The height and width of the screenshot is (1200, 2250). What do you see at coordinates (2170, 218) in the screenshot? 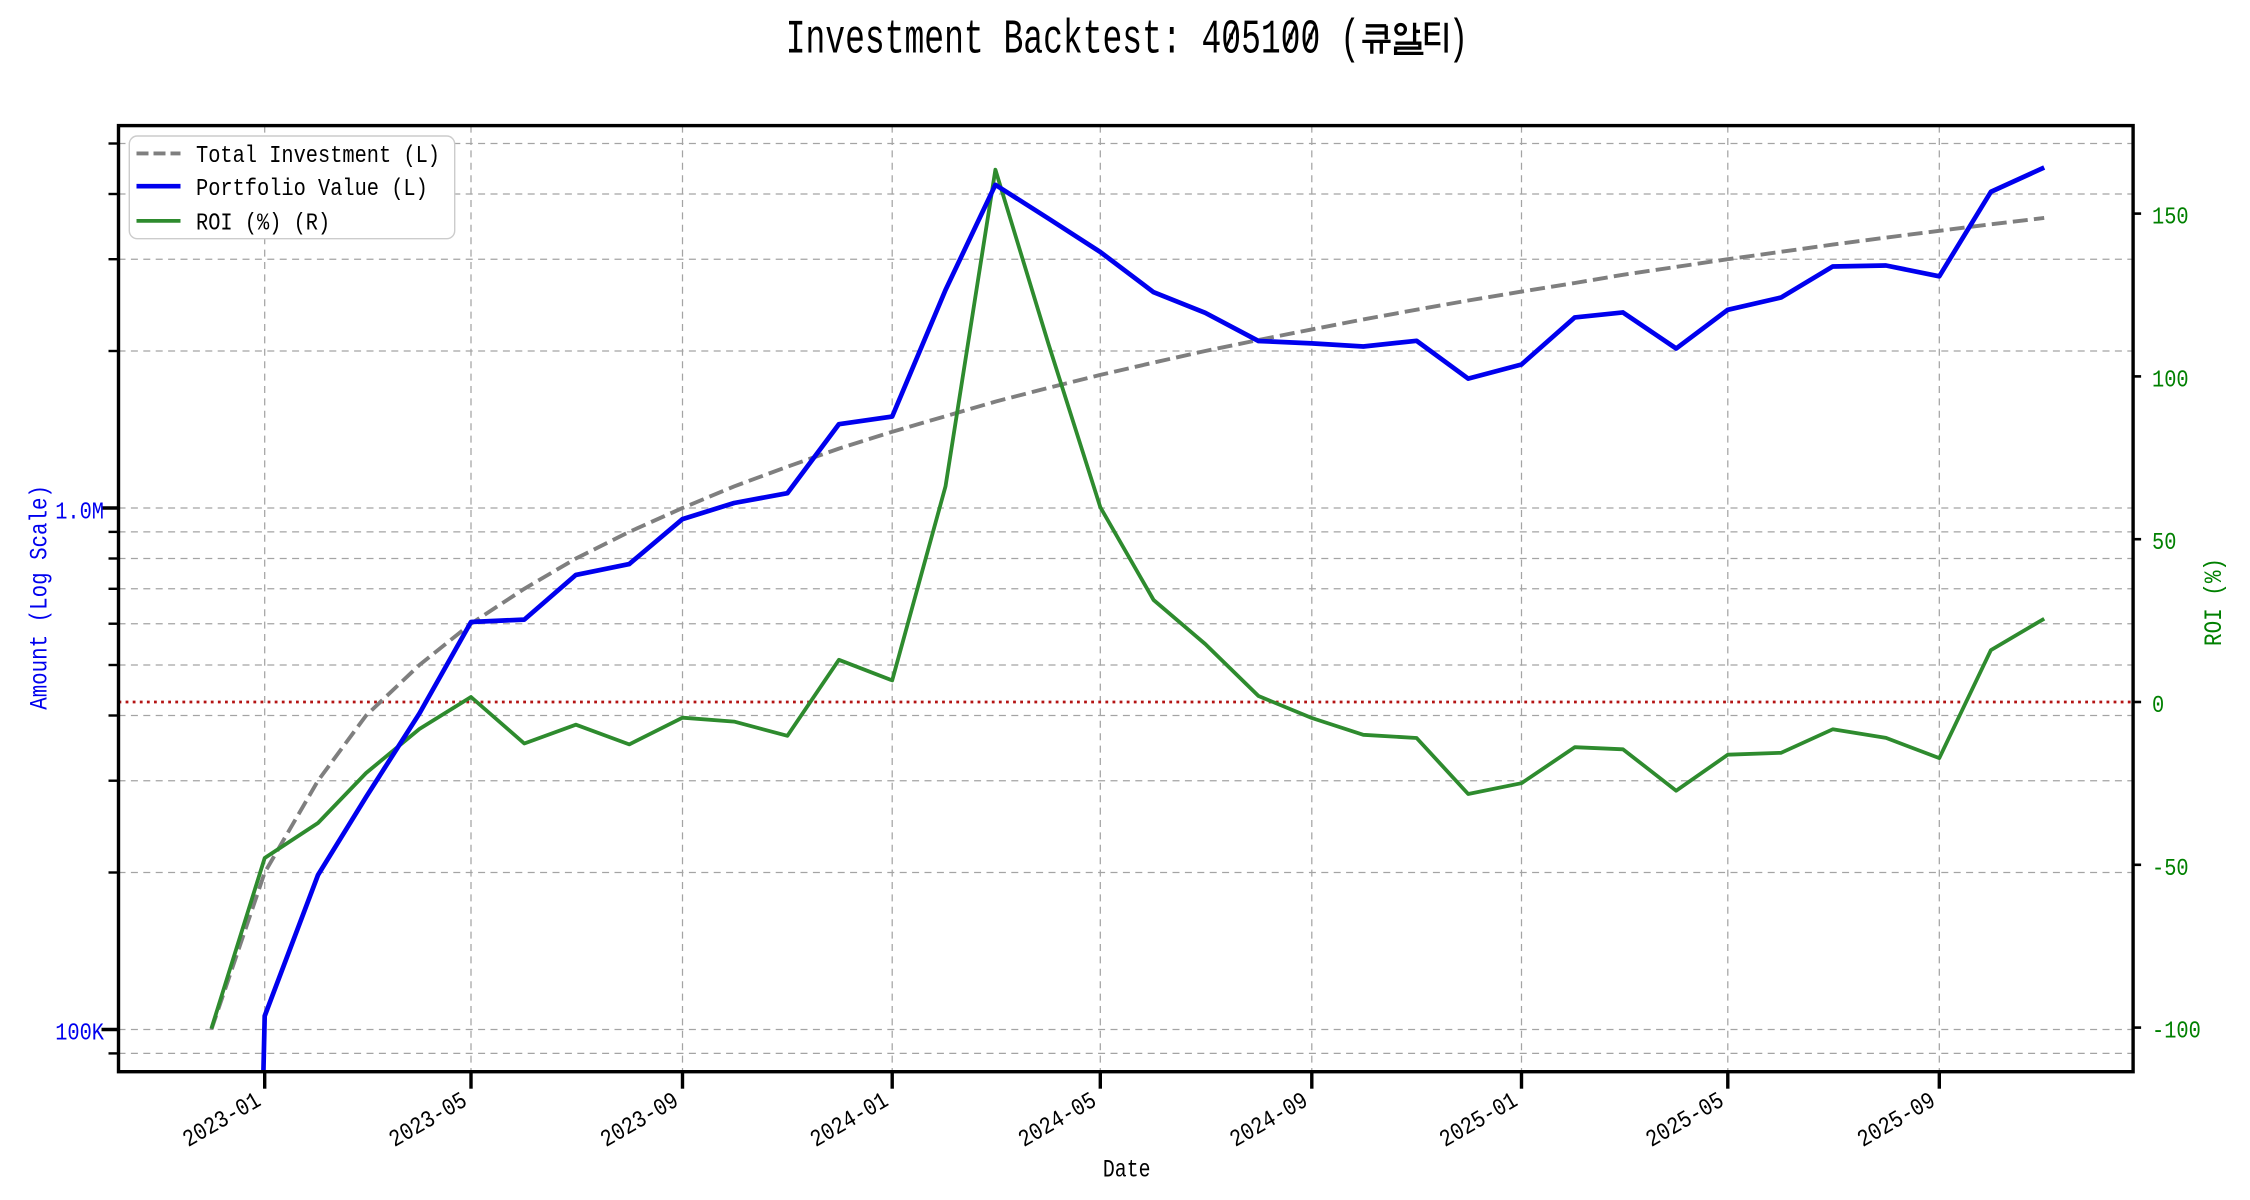
I see `svg-text: 150` at bounding box center [2170, 218].